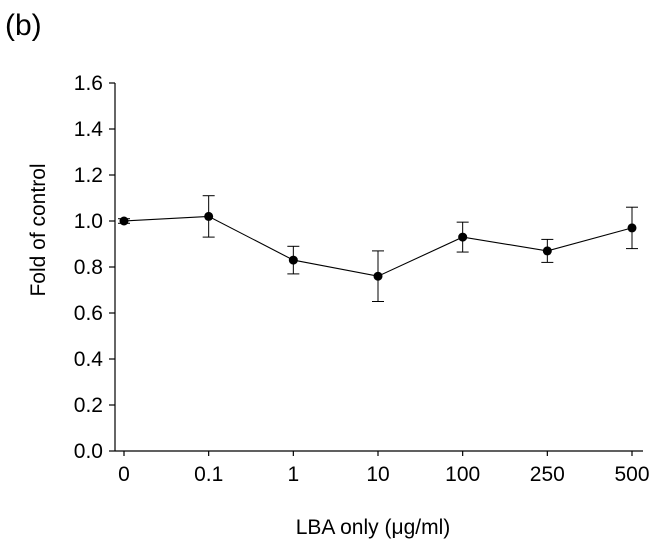 The image size is (653, 555). What do you see at coordinates (89, 359) in the screenshot?
I see `y-tick-label: 0.4` at bounding box center [89, 359].